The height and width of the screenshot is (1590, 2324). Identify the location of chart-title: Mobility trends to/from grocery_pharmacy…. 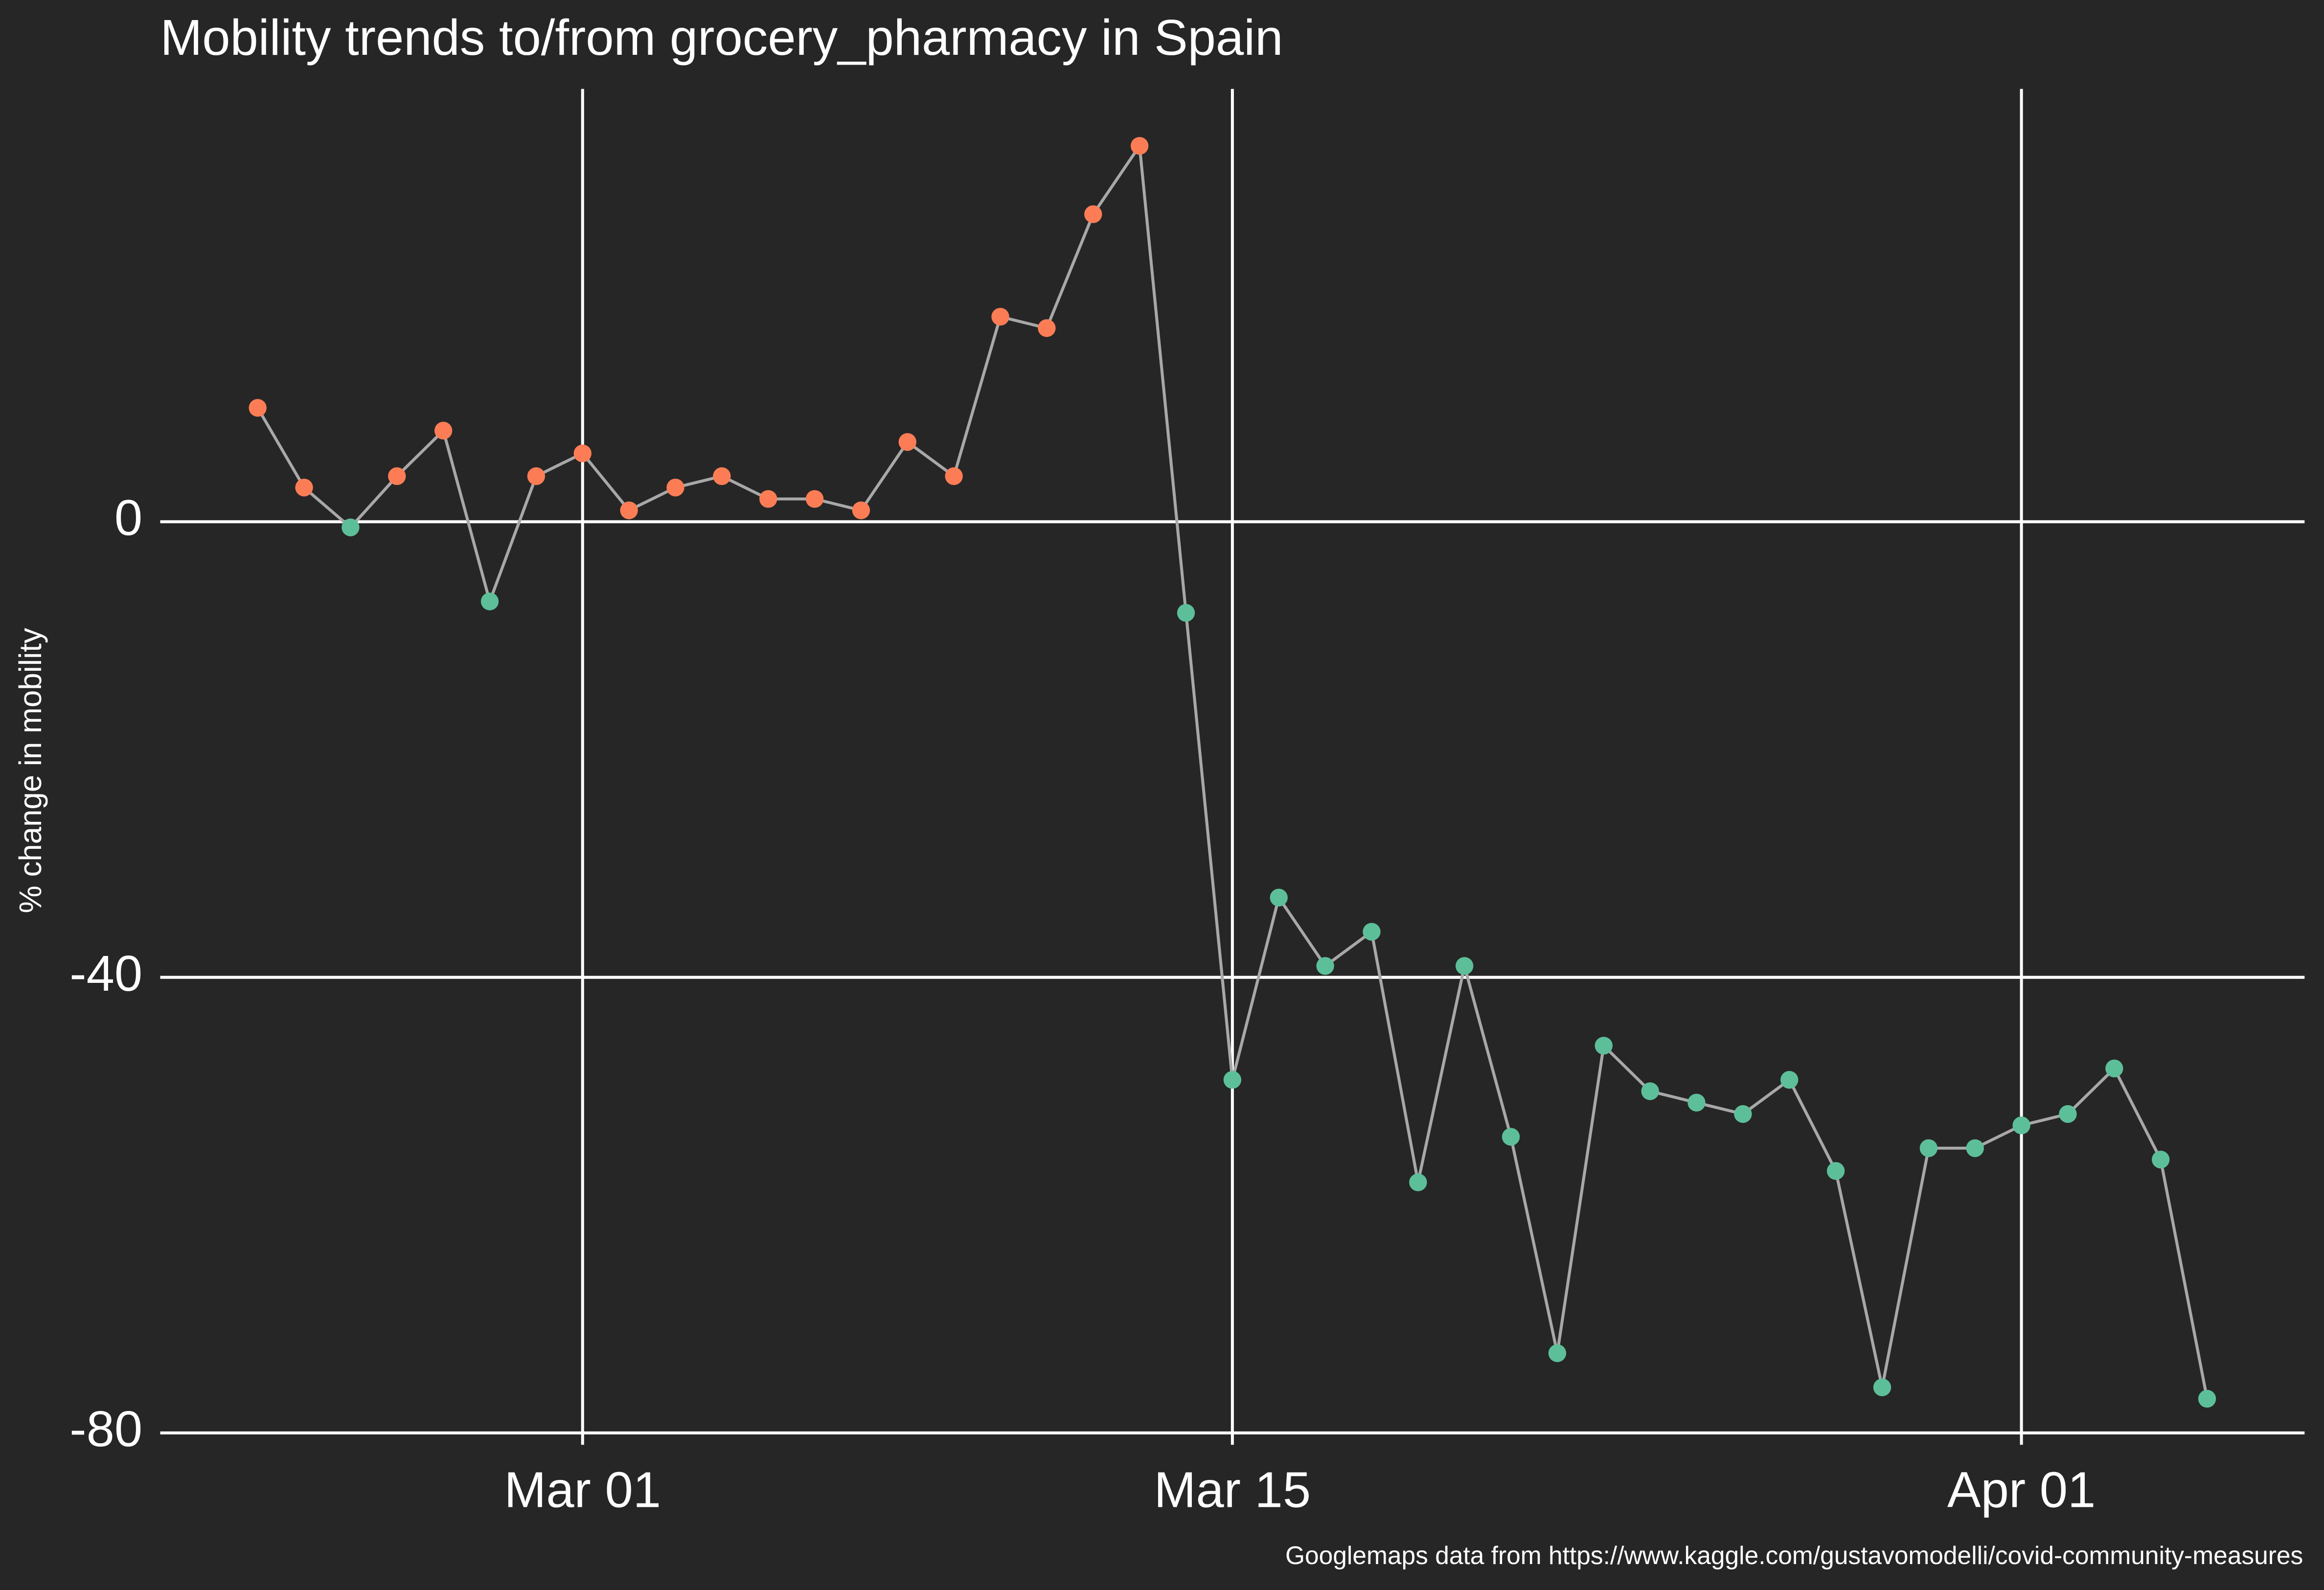
(722, 38).